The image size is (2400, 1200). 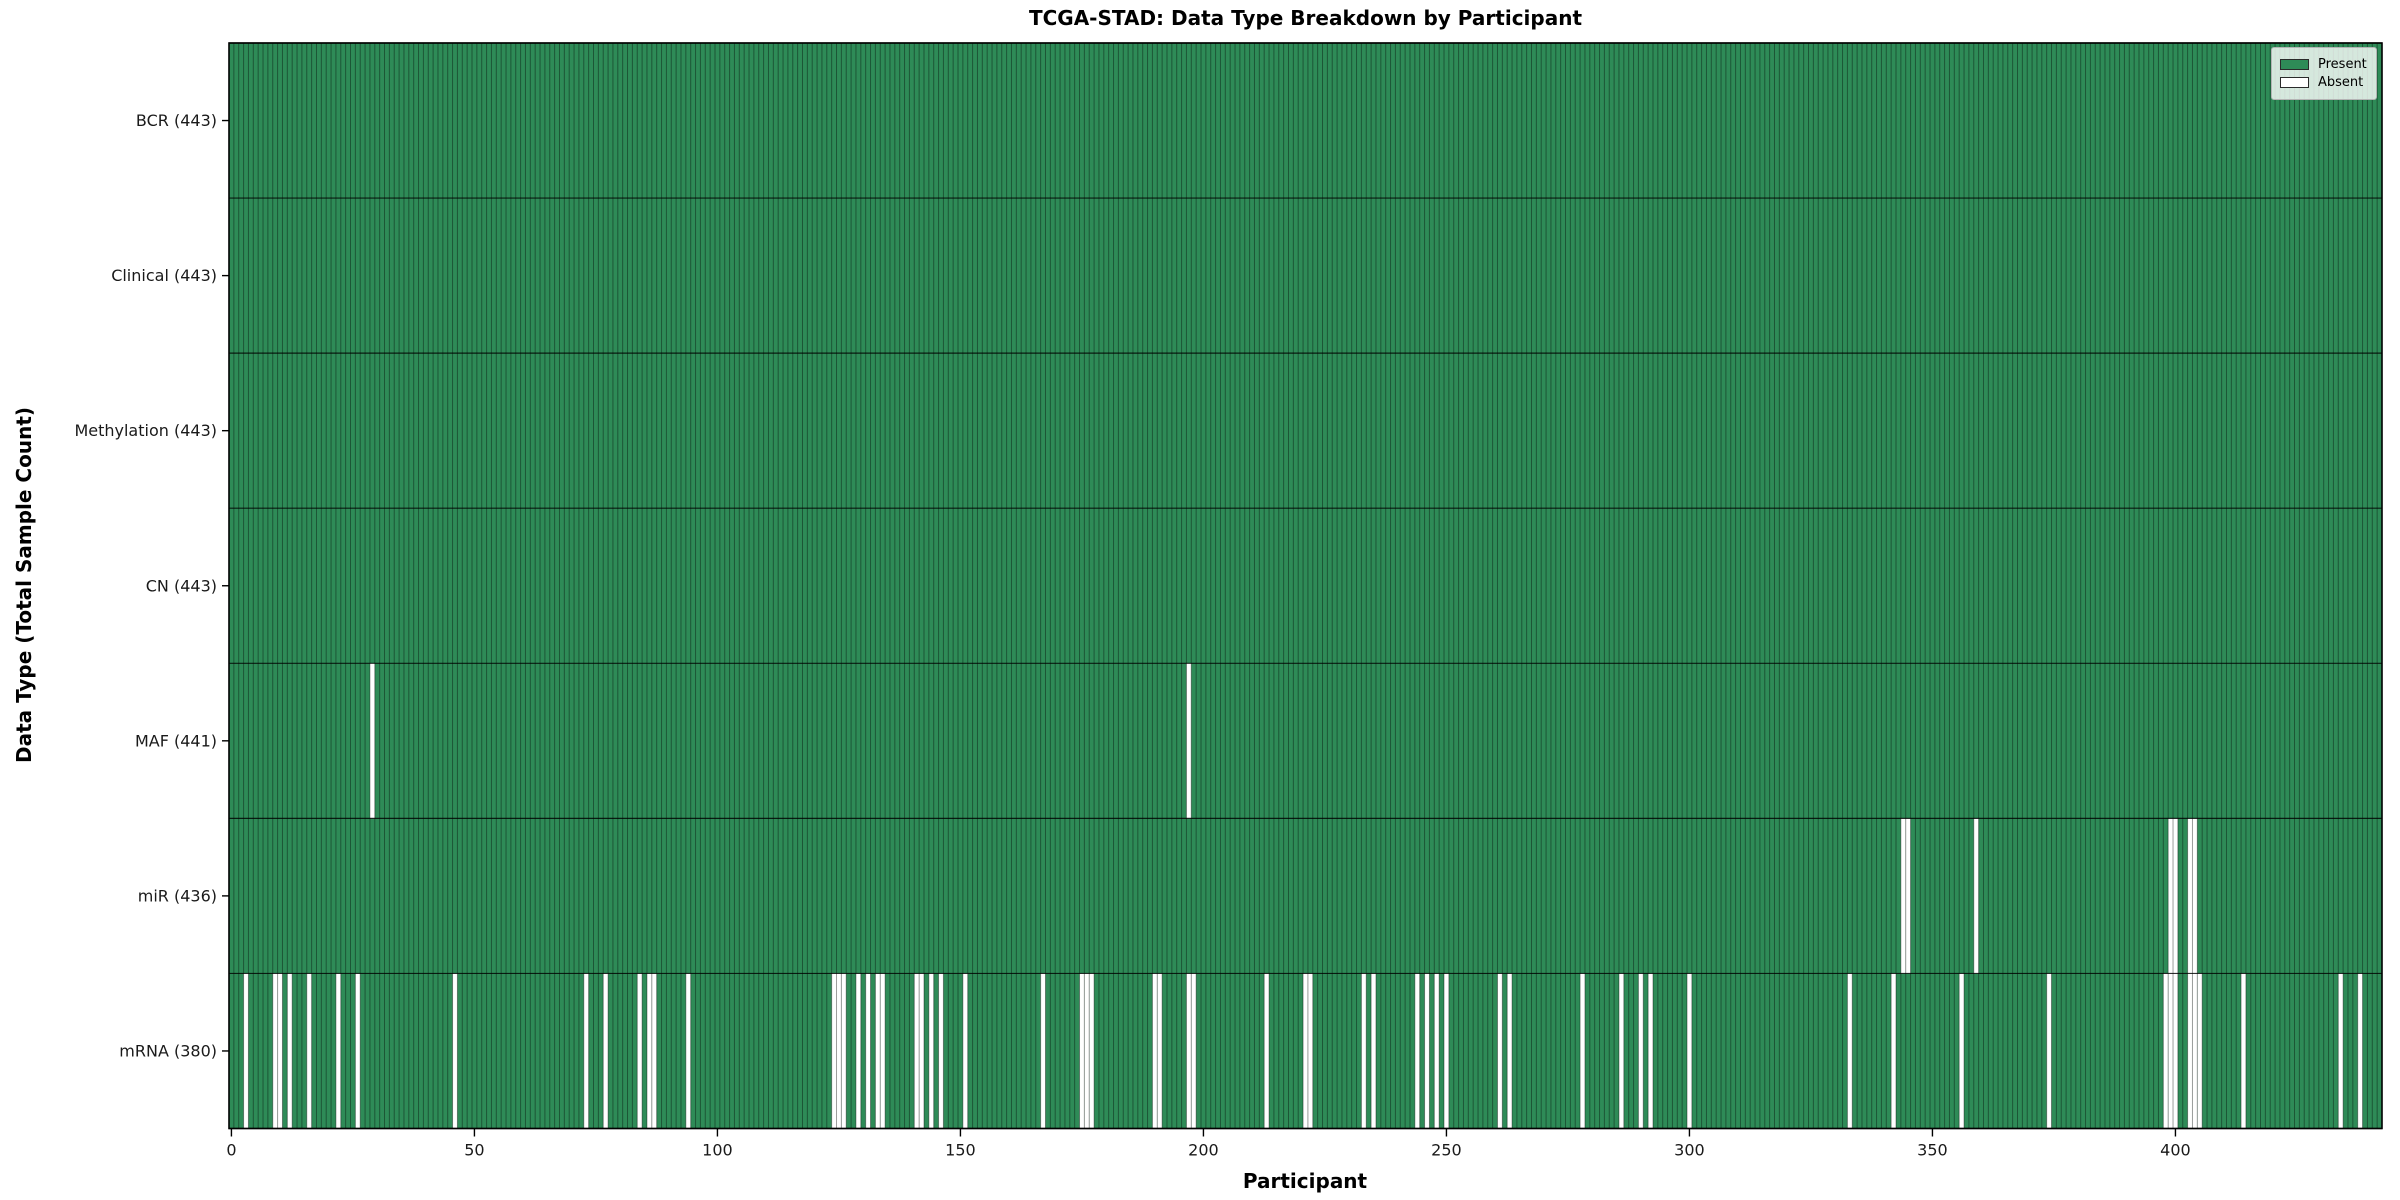 What do you see at coordinates (1446, 1150) in the screenshot?
I see `x-tick-label: 250` at bounding box center [1446, 1150].